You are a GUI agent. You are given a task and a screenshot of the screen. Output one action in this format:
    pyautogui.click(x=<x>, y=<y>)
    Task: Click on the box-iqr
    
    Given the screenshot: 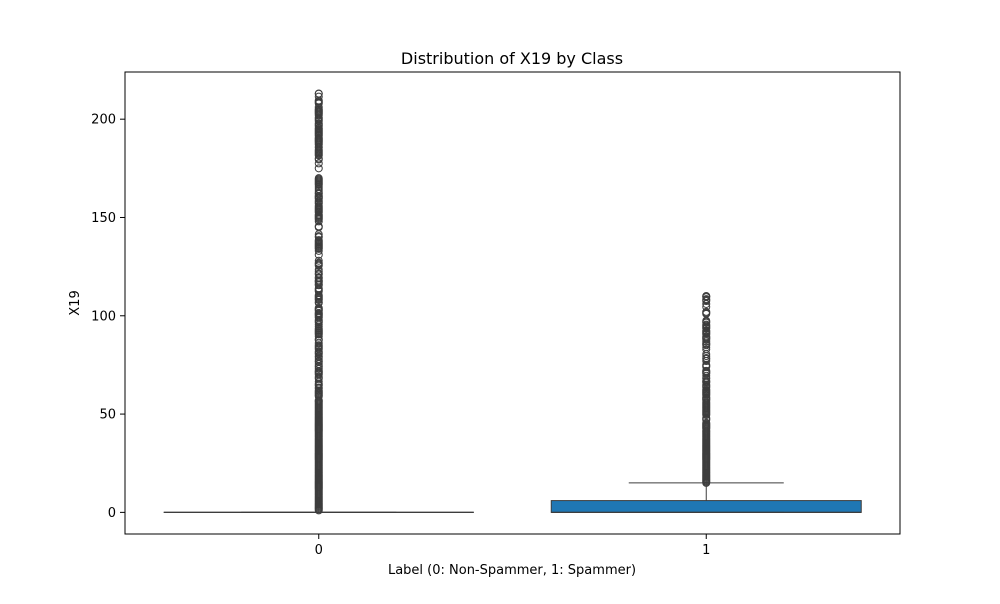 What is the action you would take?
    pyautogui.click(x=706, y=506)
    